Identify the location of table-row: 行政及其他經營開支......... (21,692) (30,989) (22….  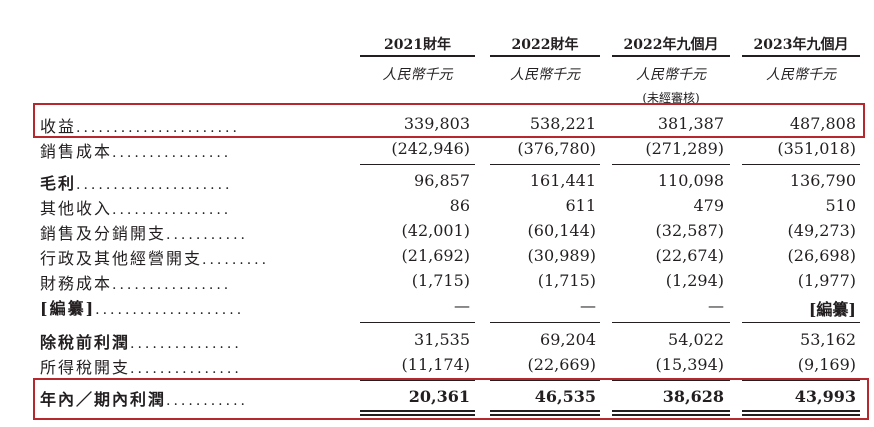
(437, 258).